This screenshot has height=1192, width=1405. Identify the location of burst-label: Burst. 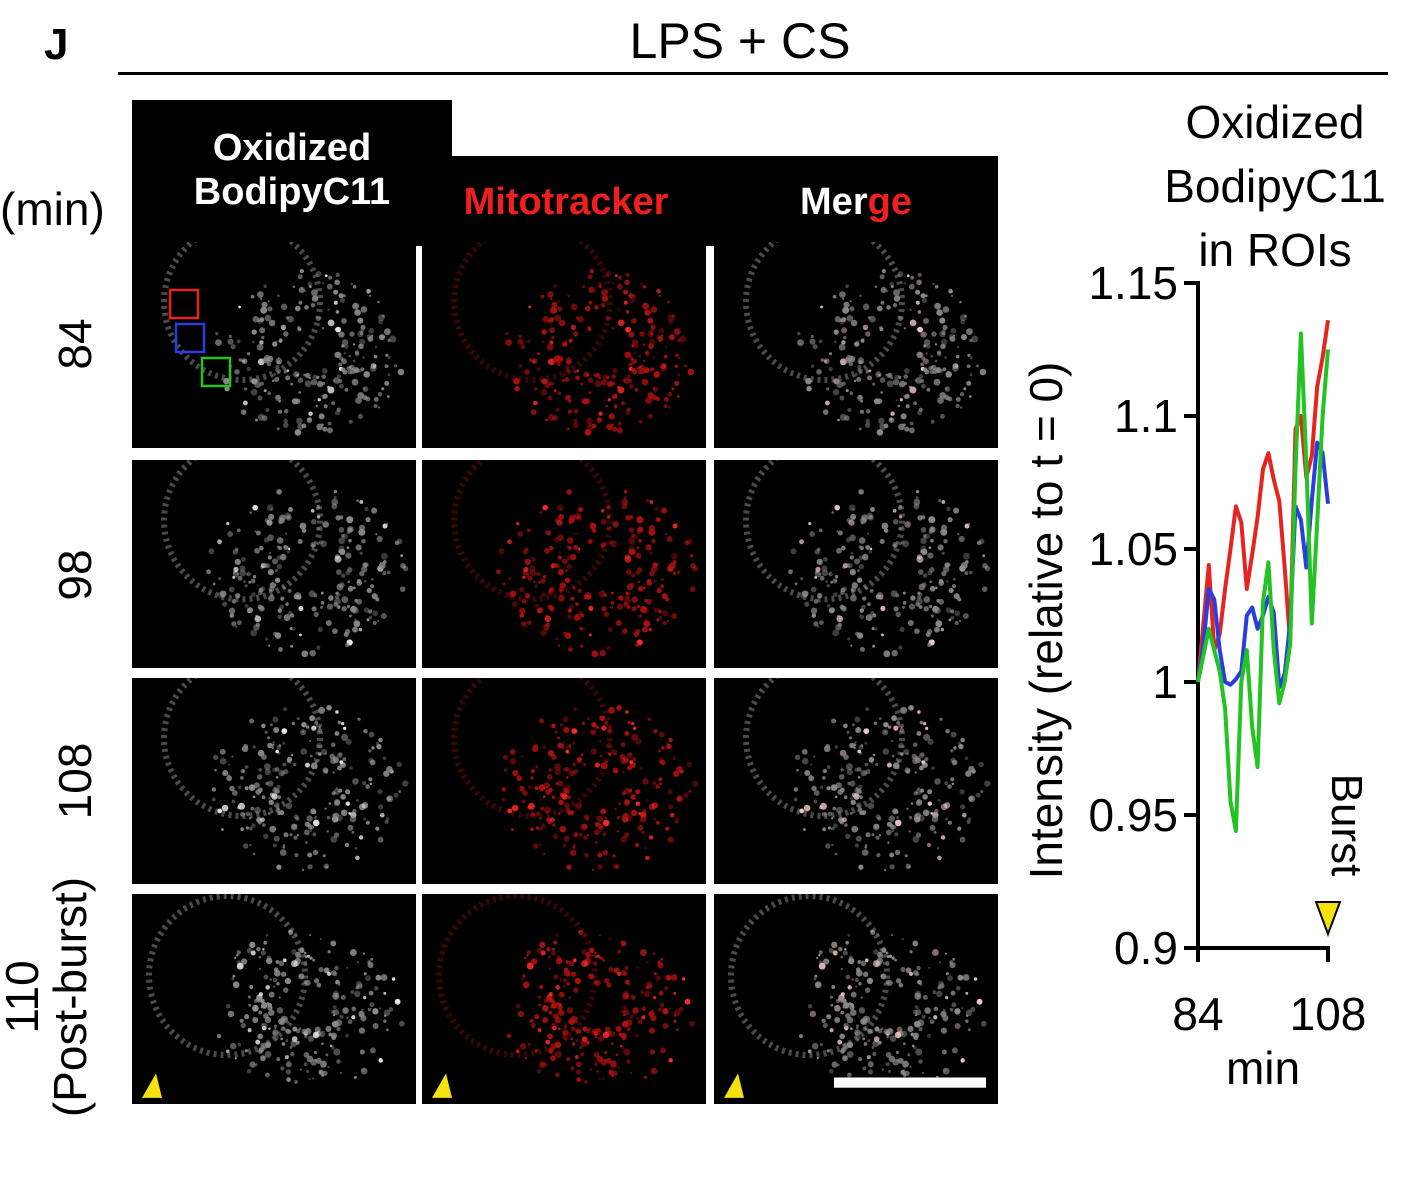
(1346, 825).